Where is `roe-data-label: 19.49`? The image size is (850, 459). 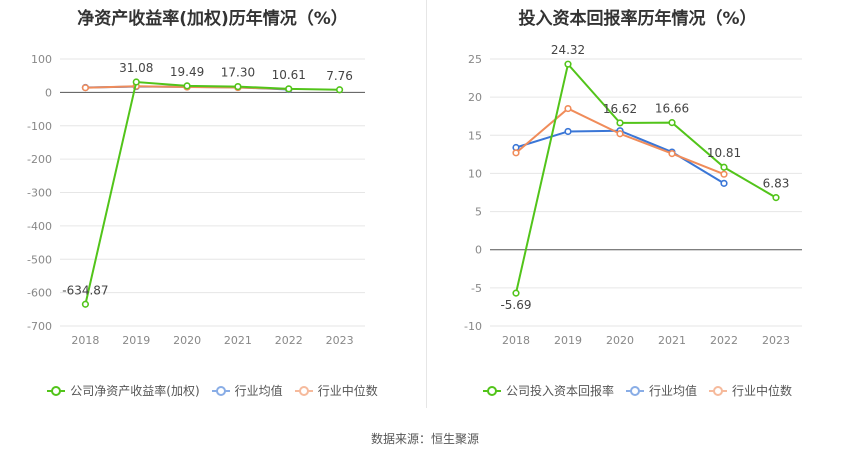 roe-data-label: 19.49 is located at coordinates (187, 72).